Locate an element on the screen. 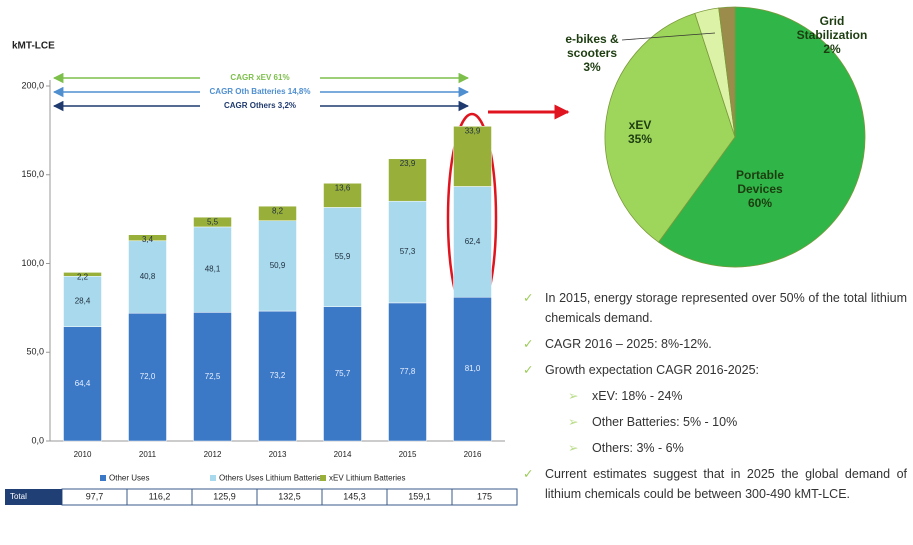 The image size is (913, 545). x-tick-label: 2013 is located at coordinates (278, 454).